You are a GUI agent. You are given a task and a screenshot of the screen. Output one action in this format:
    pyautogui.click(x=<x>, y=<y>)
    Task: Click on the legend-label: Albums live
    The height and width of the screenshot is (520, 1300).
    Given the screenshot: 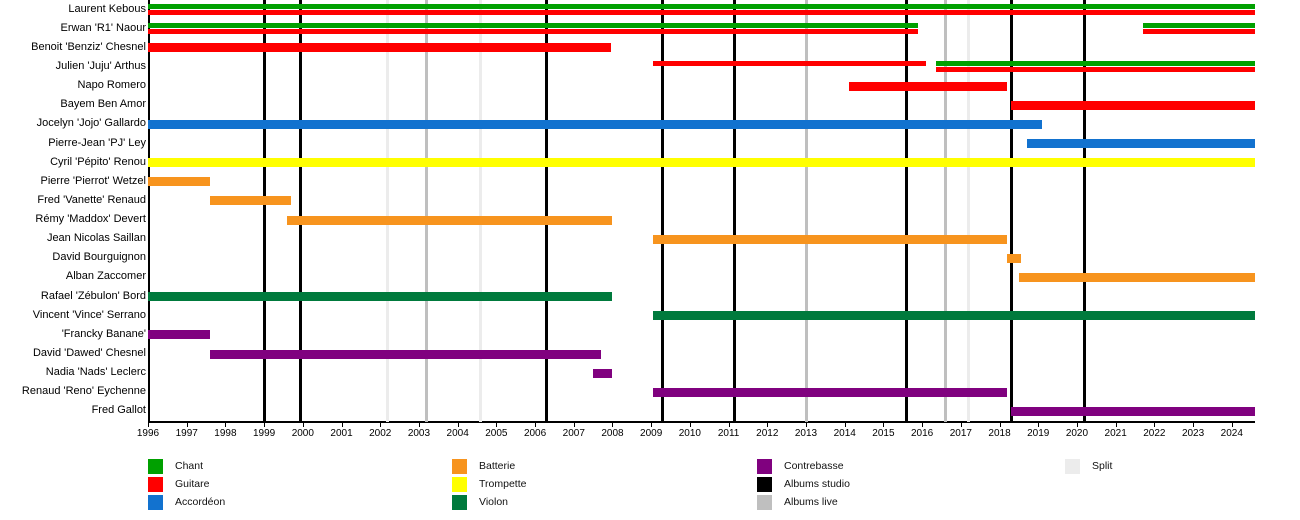 What is the action you would take?
    pyautogui.click(x=811, y=502)
    